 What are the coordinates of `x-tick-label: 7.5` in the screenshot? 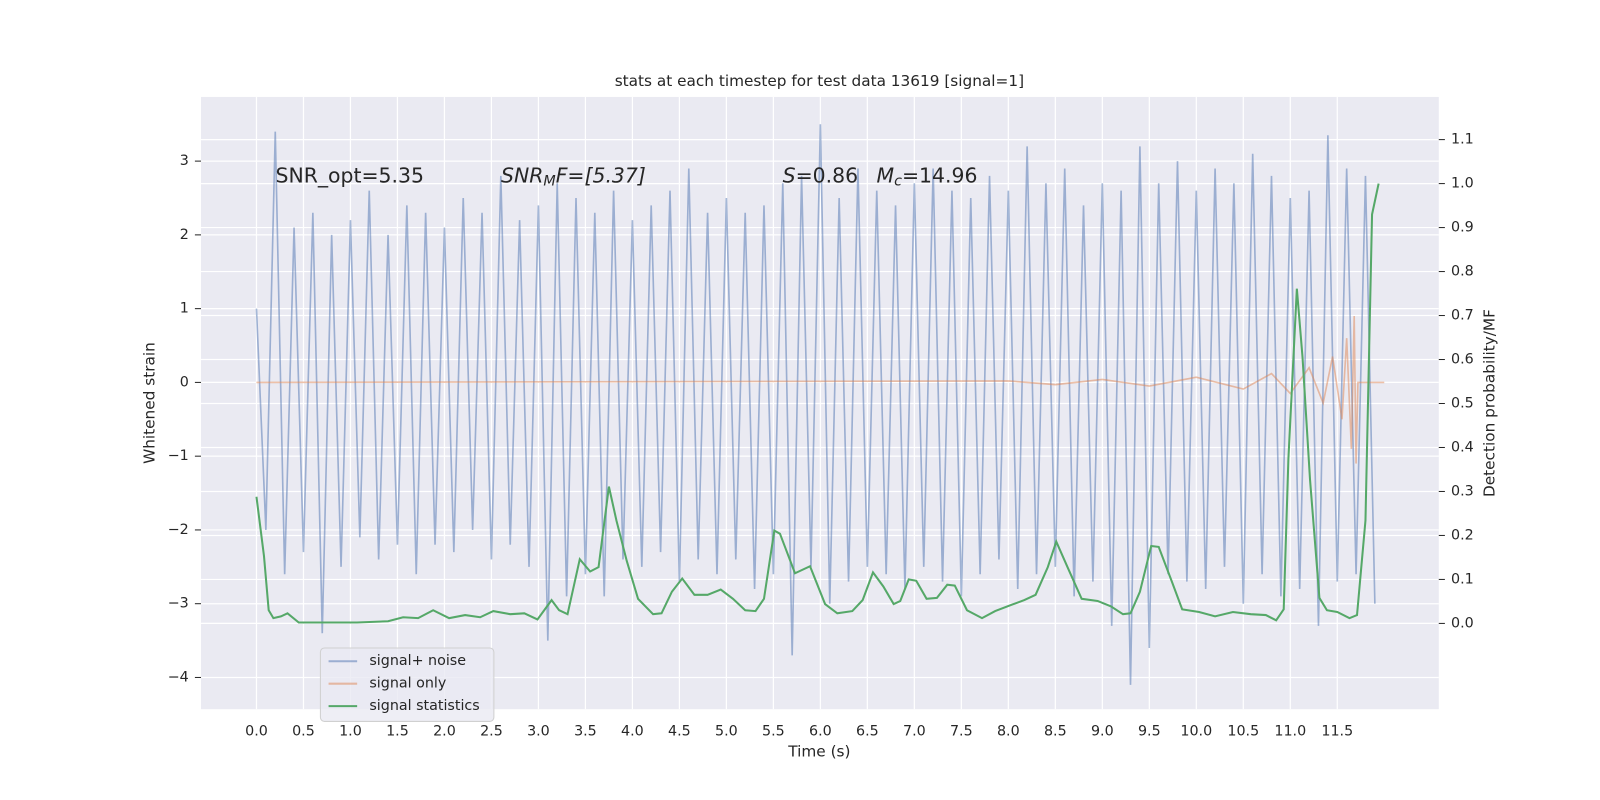 It's located at (961, 732).